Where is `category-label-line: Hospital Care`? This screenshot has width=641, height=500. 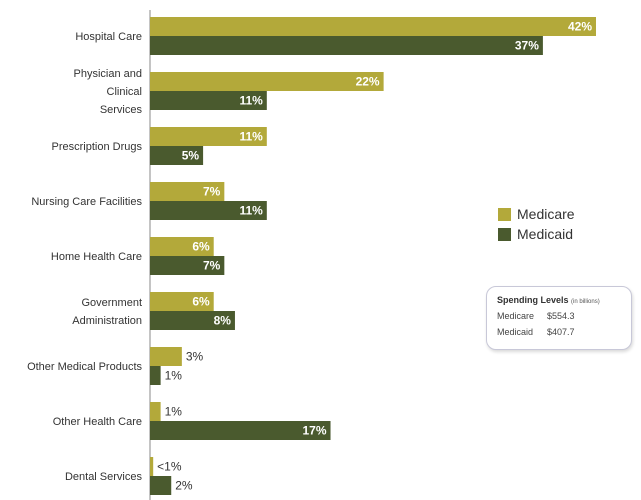 category-label-line: Hospital Care is located at coordinates (108, 37).